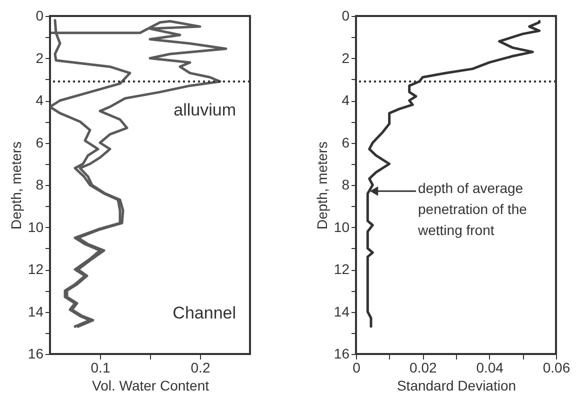 Image resolution: width=586 pixels, height=408 pixels. Describe the element at coordinates (200, 368) in the screenshot. I see `x-tick-label: 0.2` at that location.